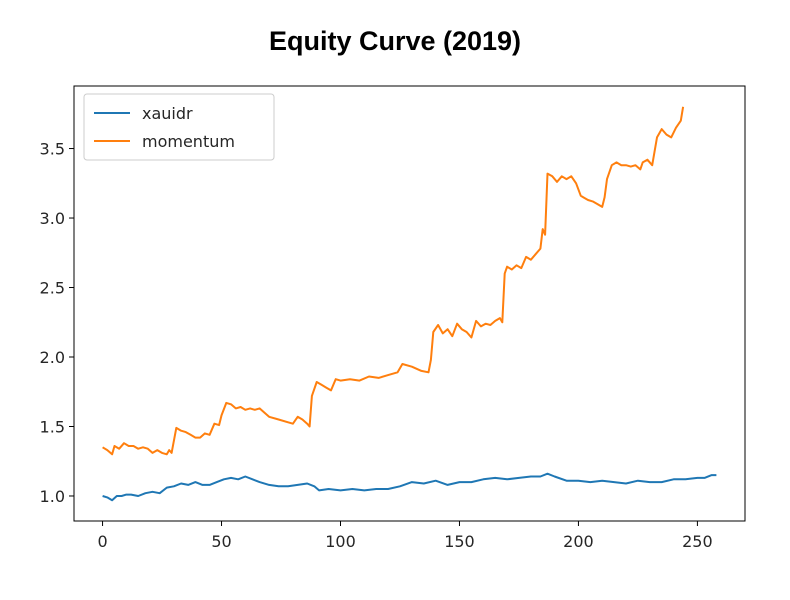  What do you see at coordinates (697, 541) in the screenshot?
I see `x-tick-label: 250` at bounding box center [697, 541].